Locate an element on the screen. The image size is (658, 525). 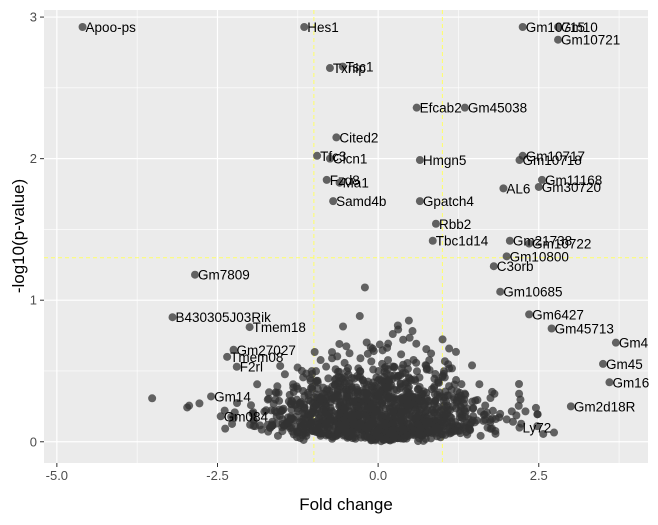
gene-label: Tfc3 is located at coordinates (333, 156).